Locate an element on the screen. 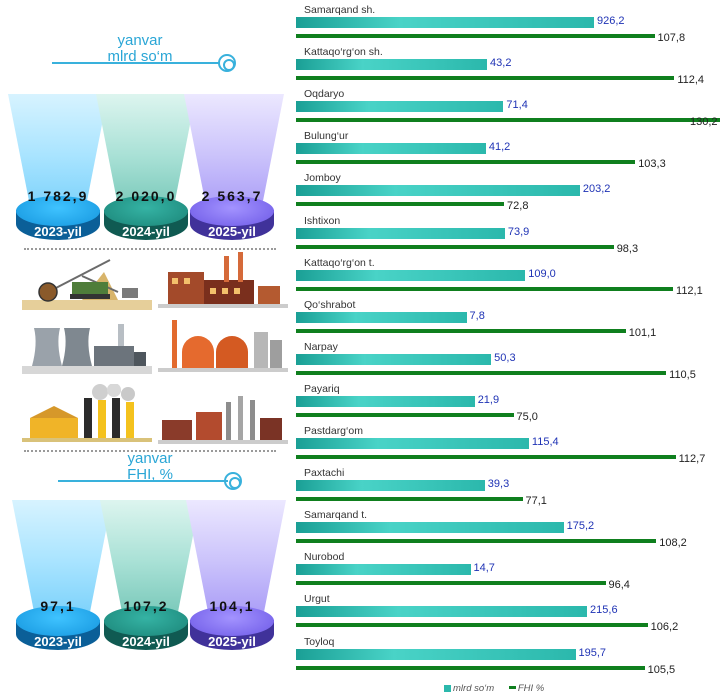 This screenshot has width=720, height=697. chart-legend: mlrd so‘m FHI % is located at coordinates (494, 688).